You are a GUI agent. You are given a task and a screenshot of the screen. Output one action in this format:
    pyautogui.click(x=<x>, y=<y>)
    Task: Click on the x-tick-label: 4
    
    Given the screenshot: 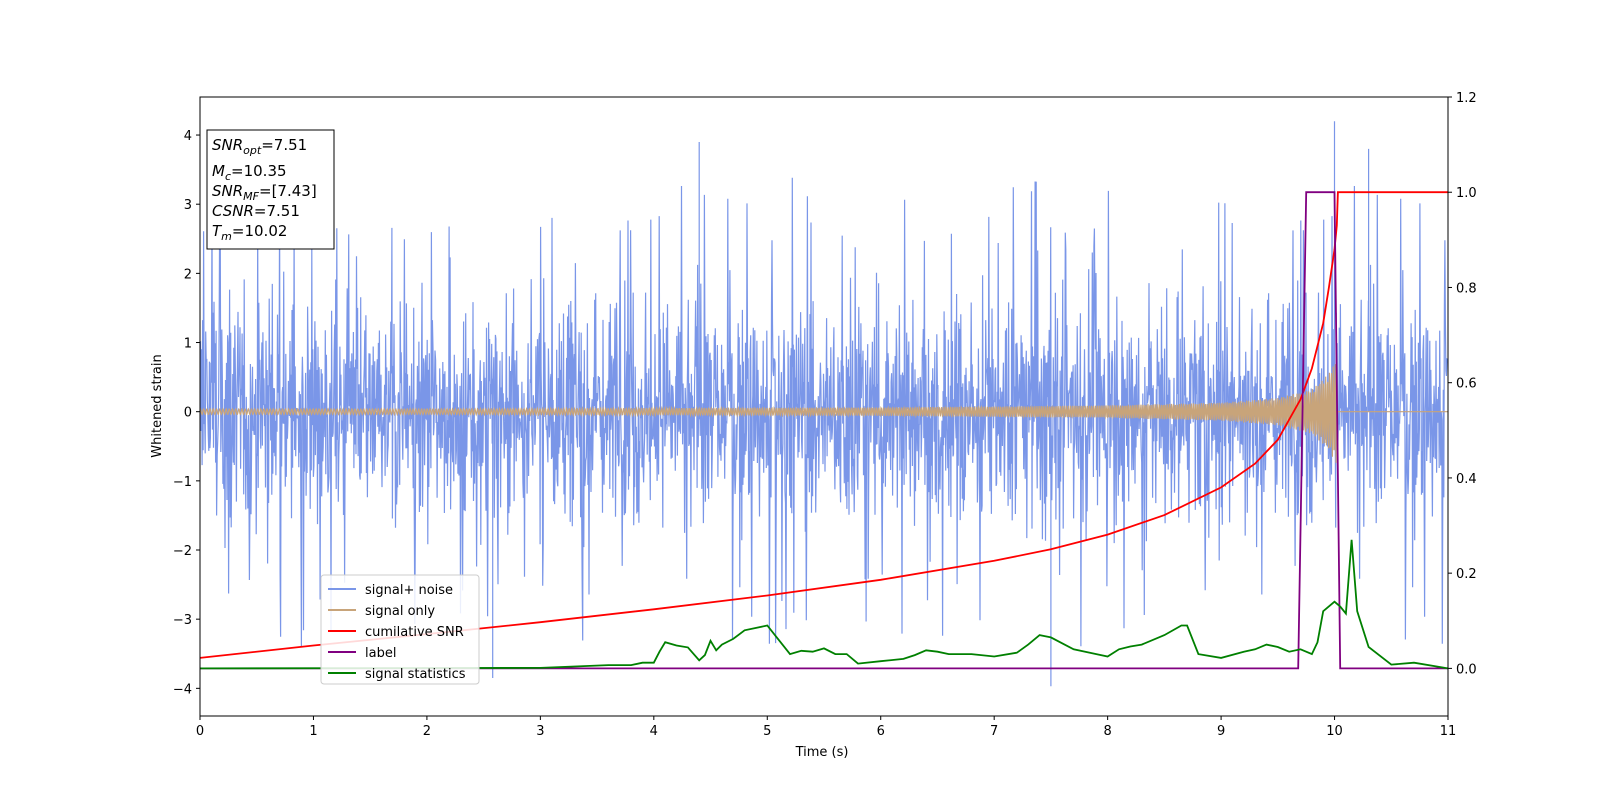 What is the action you would take?
    pyautogui.click(x=654, y=731)
    